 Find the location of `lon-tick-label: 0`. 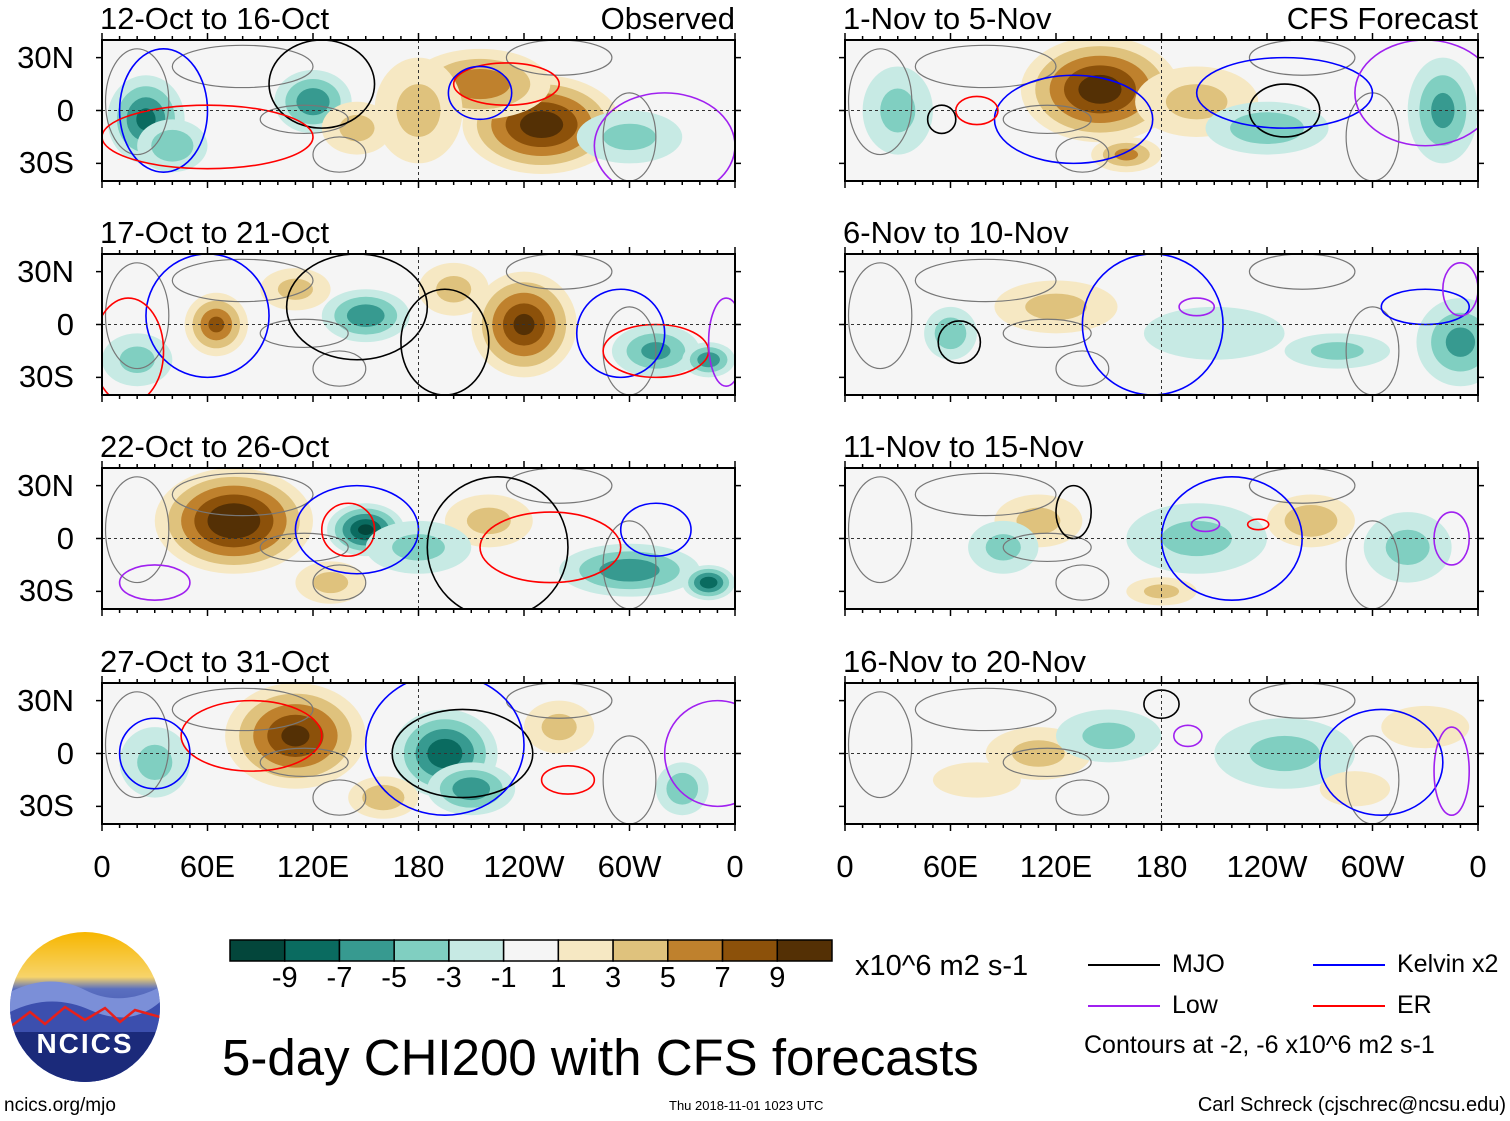

lon-tick-label: 0 is located at coordinates (845, 866).